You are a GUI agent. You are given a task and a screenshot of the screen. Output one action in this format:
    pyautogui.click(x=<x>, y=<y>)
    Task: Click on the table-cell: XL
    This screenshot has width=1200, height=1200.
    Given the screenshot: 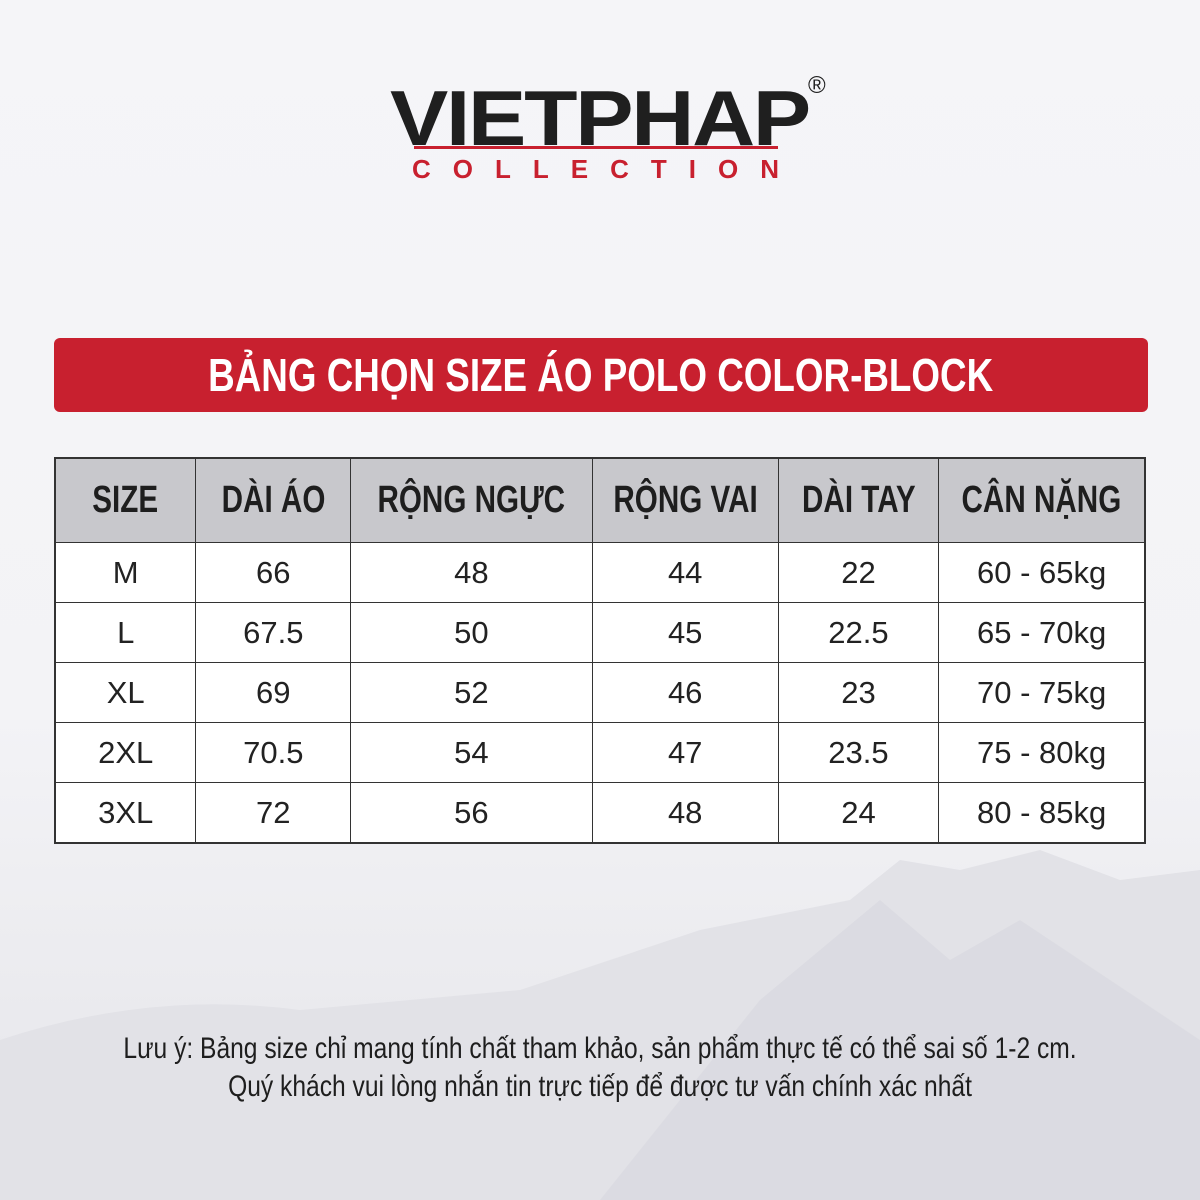 What is the action you would take?
    pyautogui.click(x=125, y=692)
    